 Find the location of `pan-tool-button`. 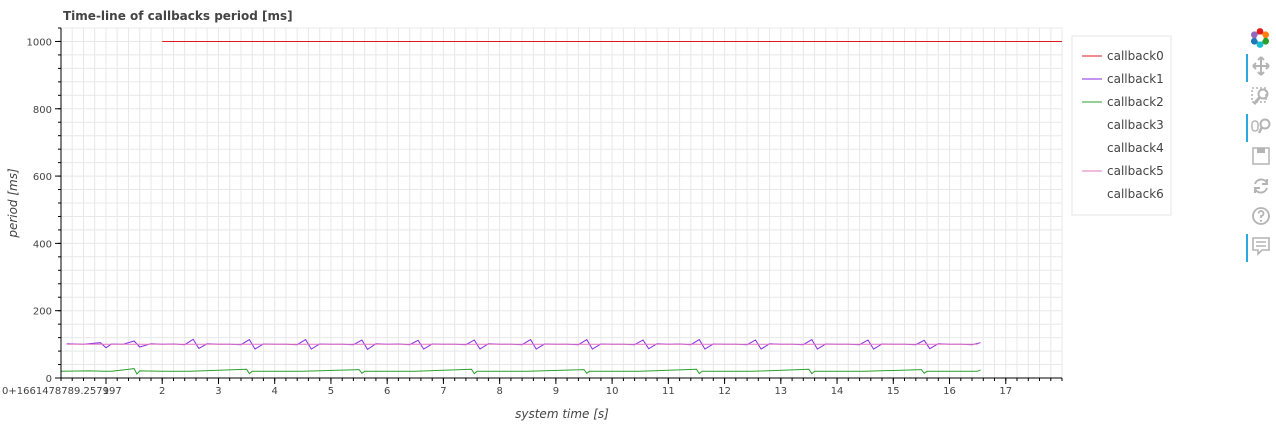

pan-tool-button is located at coordinates (1260, 67).